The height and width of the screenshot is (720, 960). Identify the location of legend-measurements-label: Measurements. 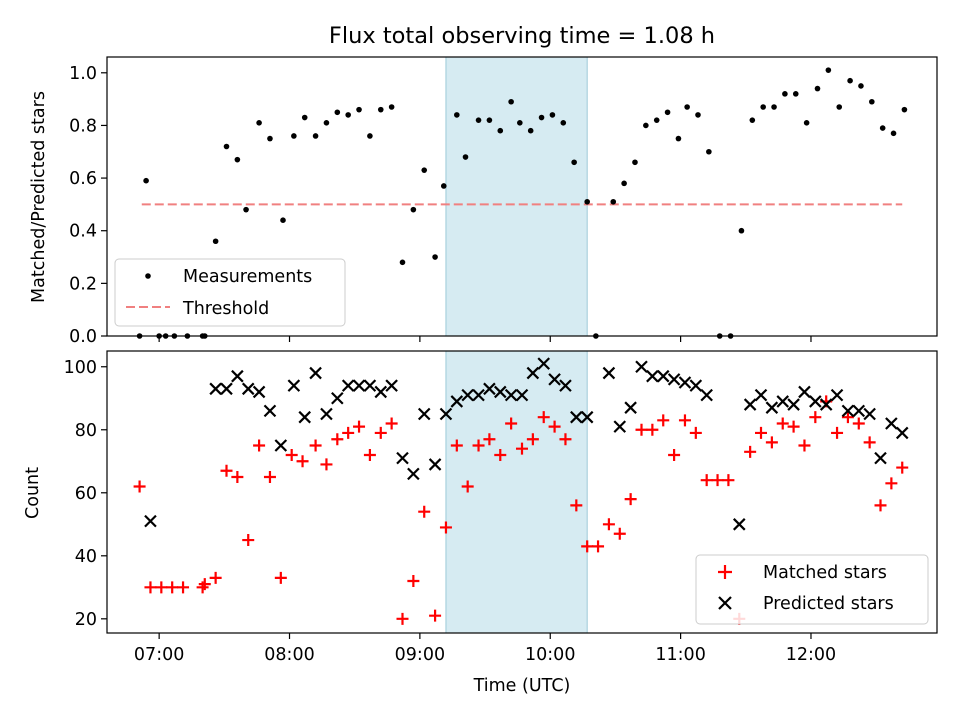
(247, 277).